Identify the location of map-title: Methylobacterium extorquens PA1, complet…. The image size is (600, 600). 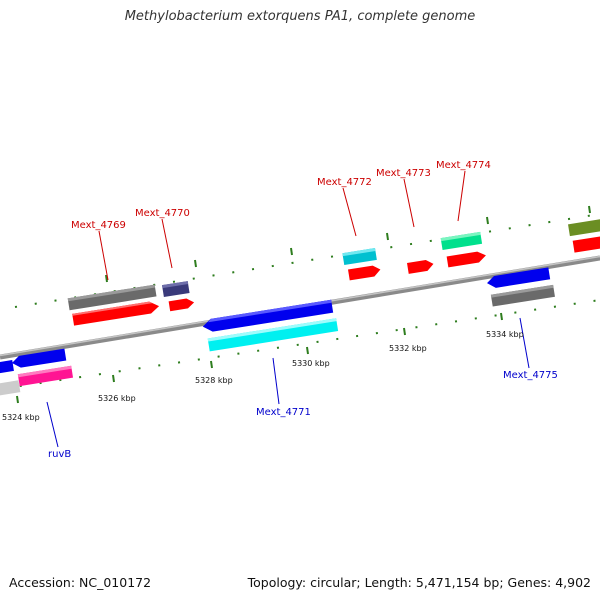
(300, 16).